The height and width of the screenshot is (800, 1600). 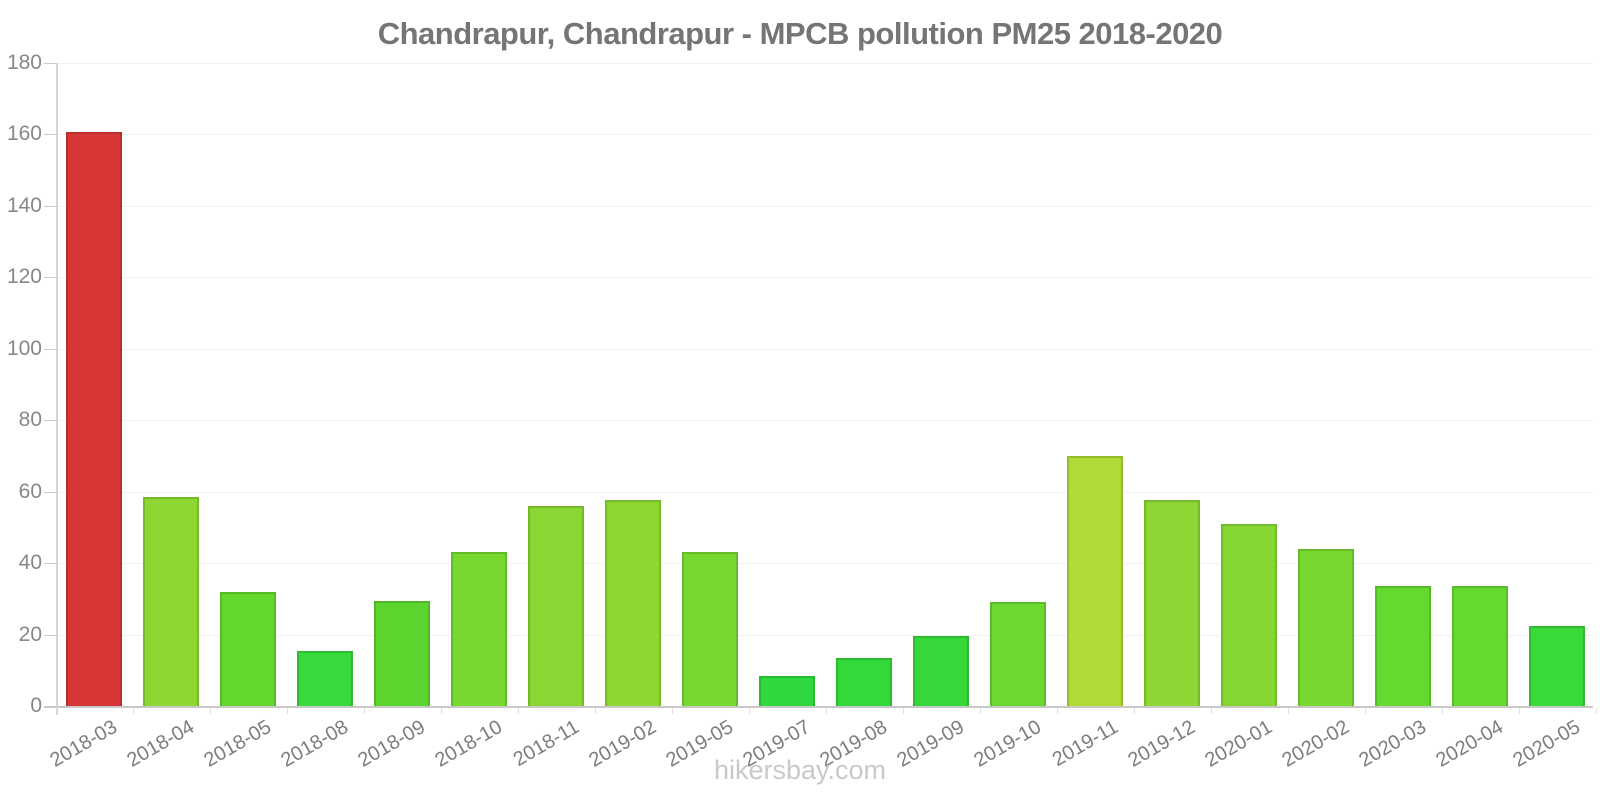 I want to click on y-axis-line, so click(x=57, y=389).